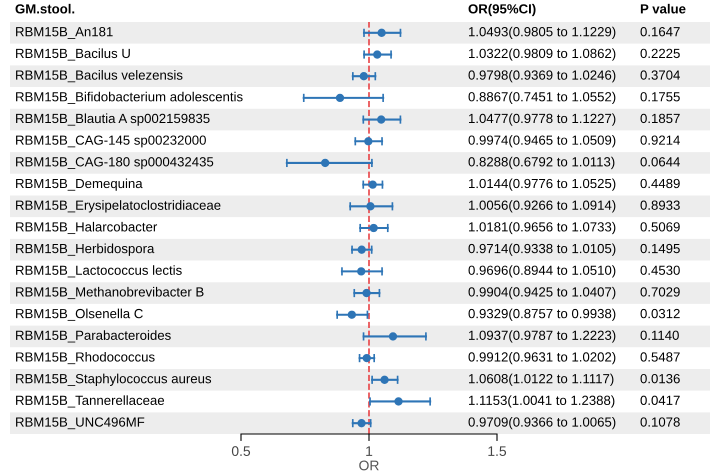 This screenshot has height=473, width=717. Describe the element at coordinates (115, 163) in the screenshot. I see `y-tick-label: RBM15B_CAG-180 sp000432435` at that location.